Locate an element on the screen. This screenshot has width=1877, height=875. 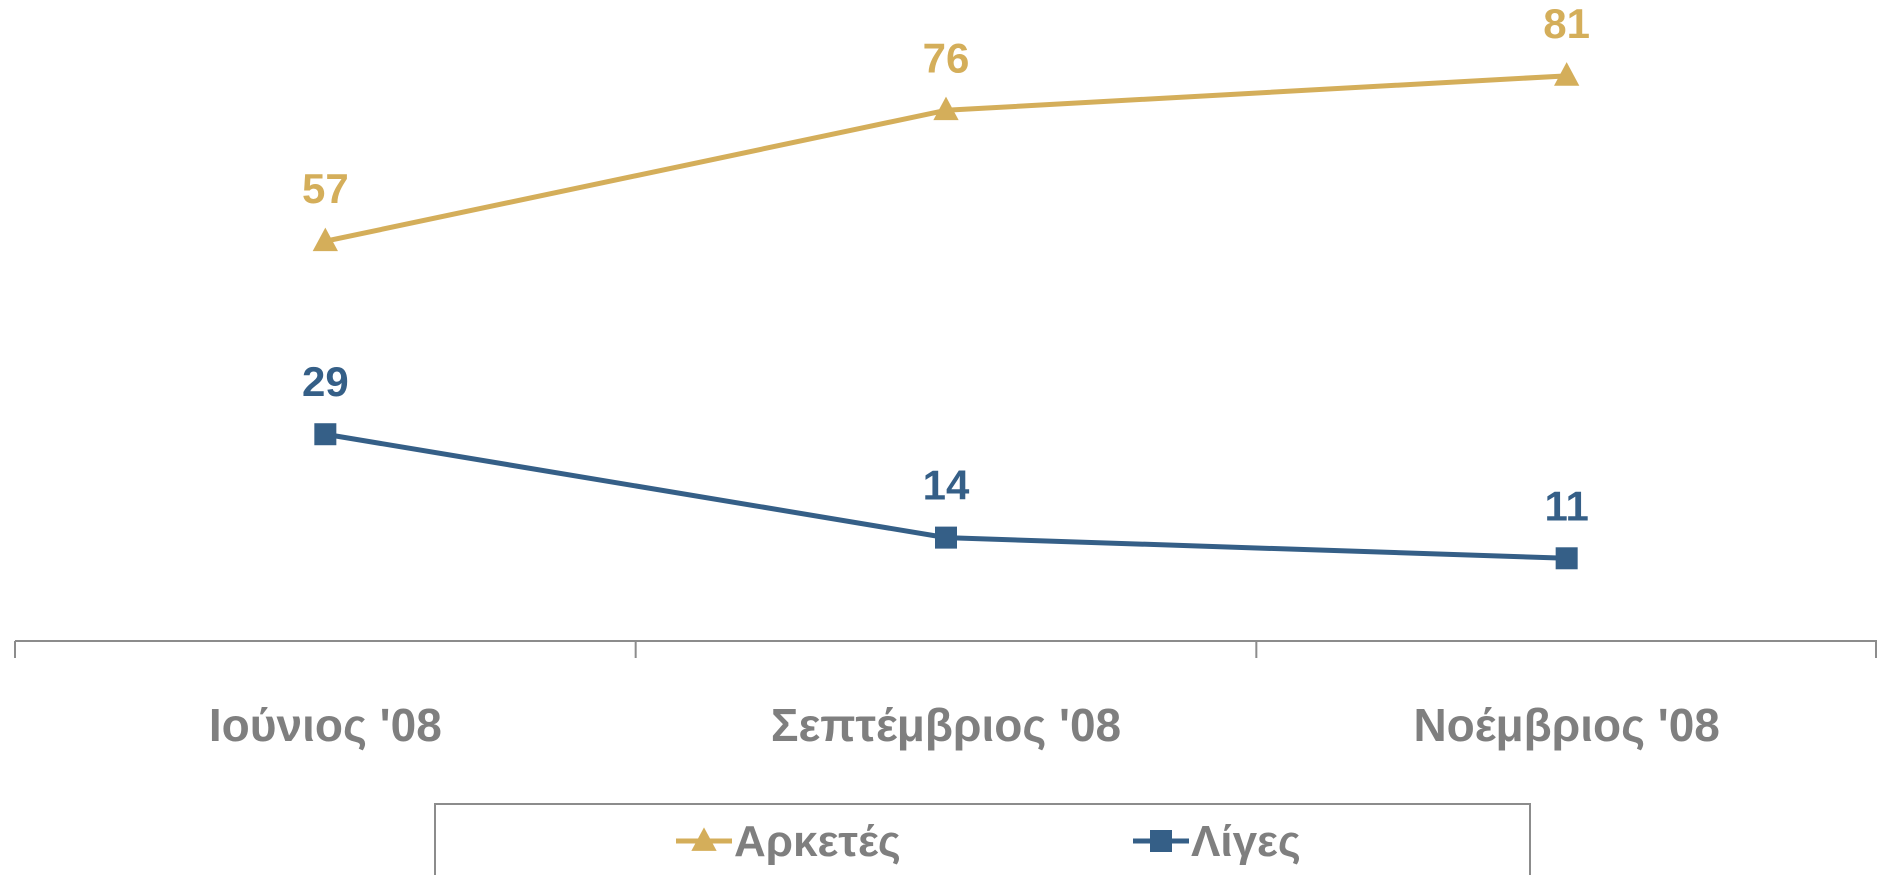
legend-label-λίγες: Λίγες is located at coordinates (1246, 841).